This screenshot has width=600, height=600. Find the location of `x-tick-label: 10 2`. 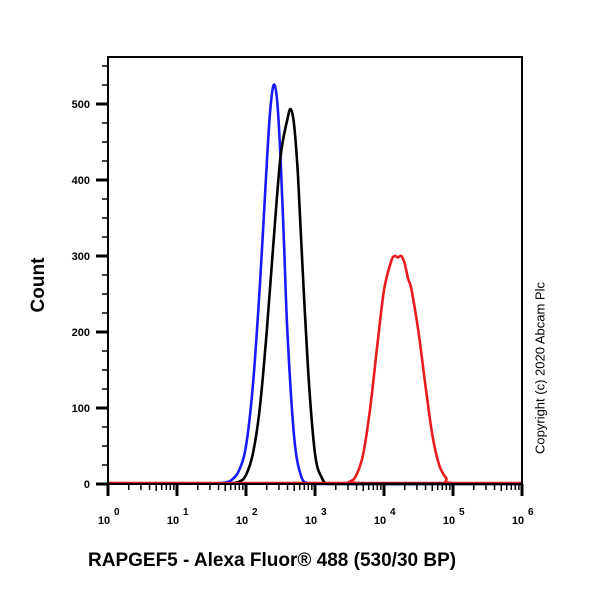

x-tick-label: 10 2 is located at coordinates (247, 517).